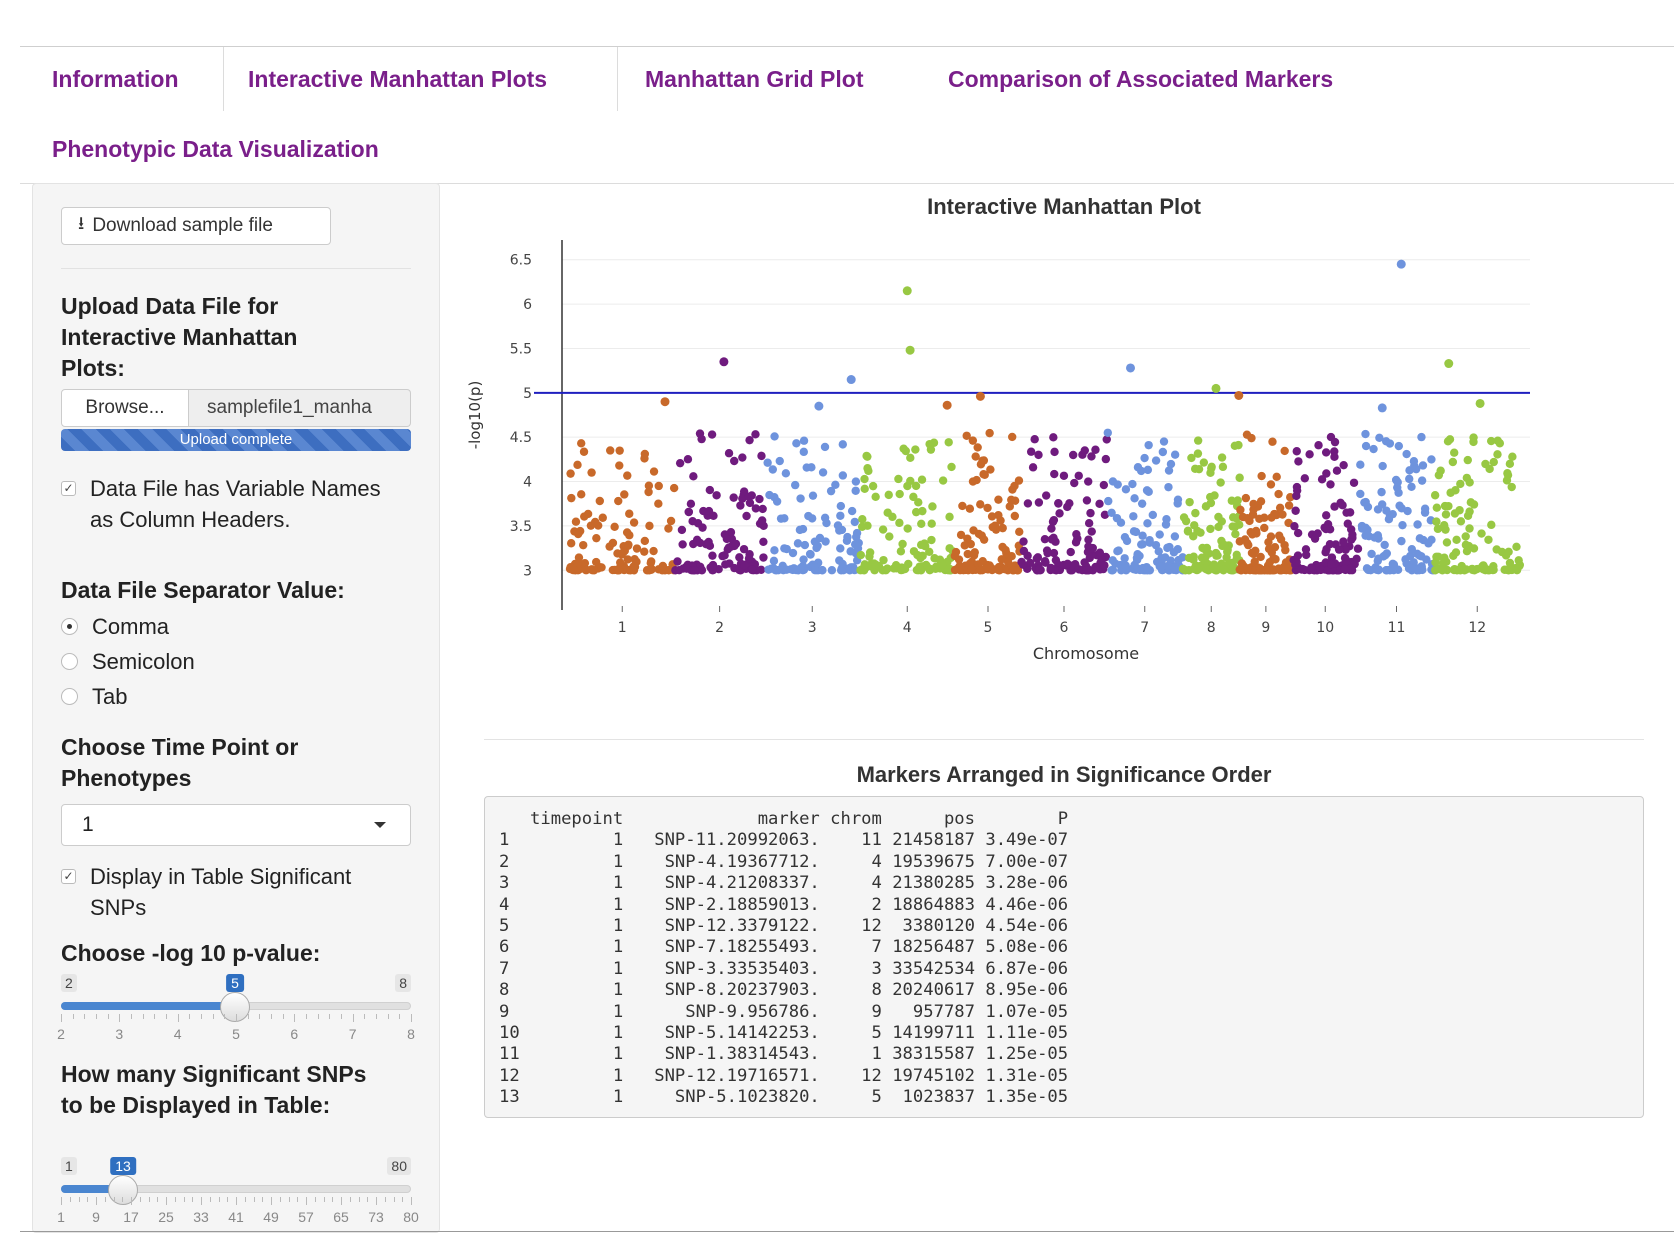 Image resolution: width=1674 pixels, height=1248 pixels. I want to click on checkbox-checked-icon: ✓, so click(68, 488).